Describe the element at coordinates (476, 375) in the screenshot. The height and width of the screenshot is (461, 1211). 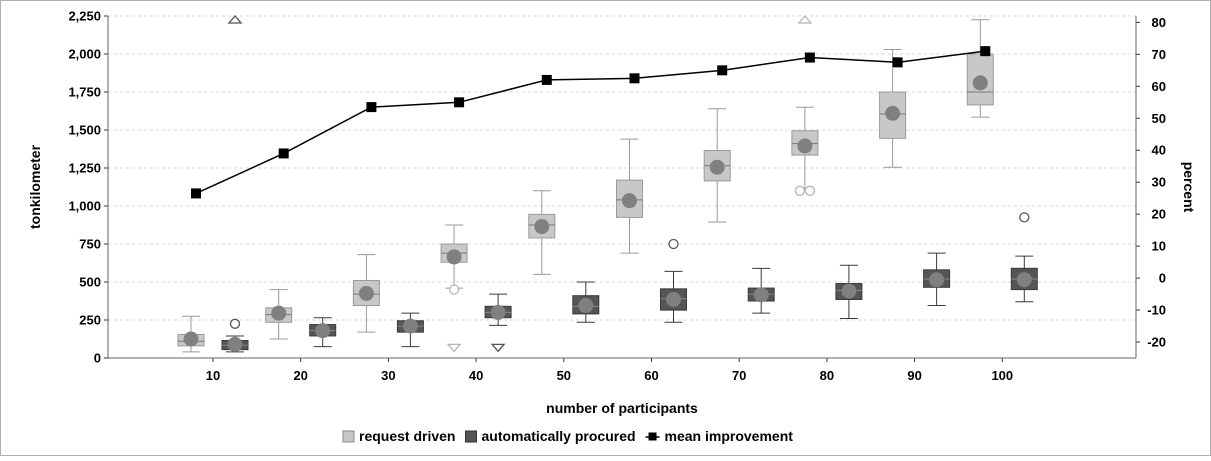
I see `x-tick-label: 40` at that location.